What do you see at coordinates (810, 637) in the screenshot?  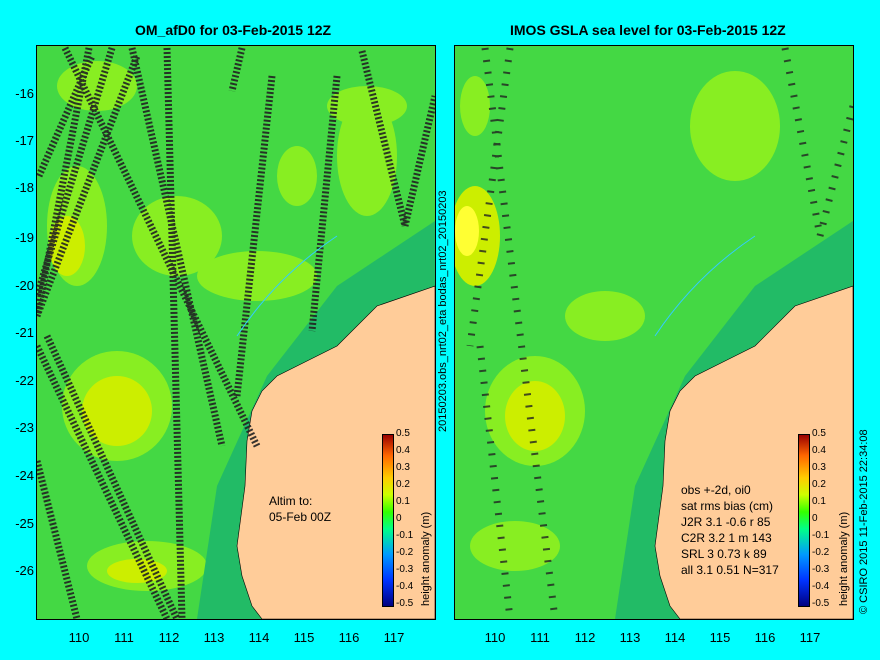 I see `lon-label-right: 117` at bounding box center [810, 637].